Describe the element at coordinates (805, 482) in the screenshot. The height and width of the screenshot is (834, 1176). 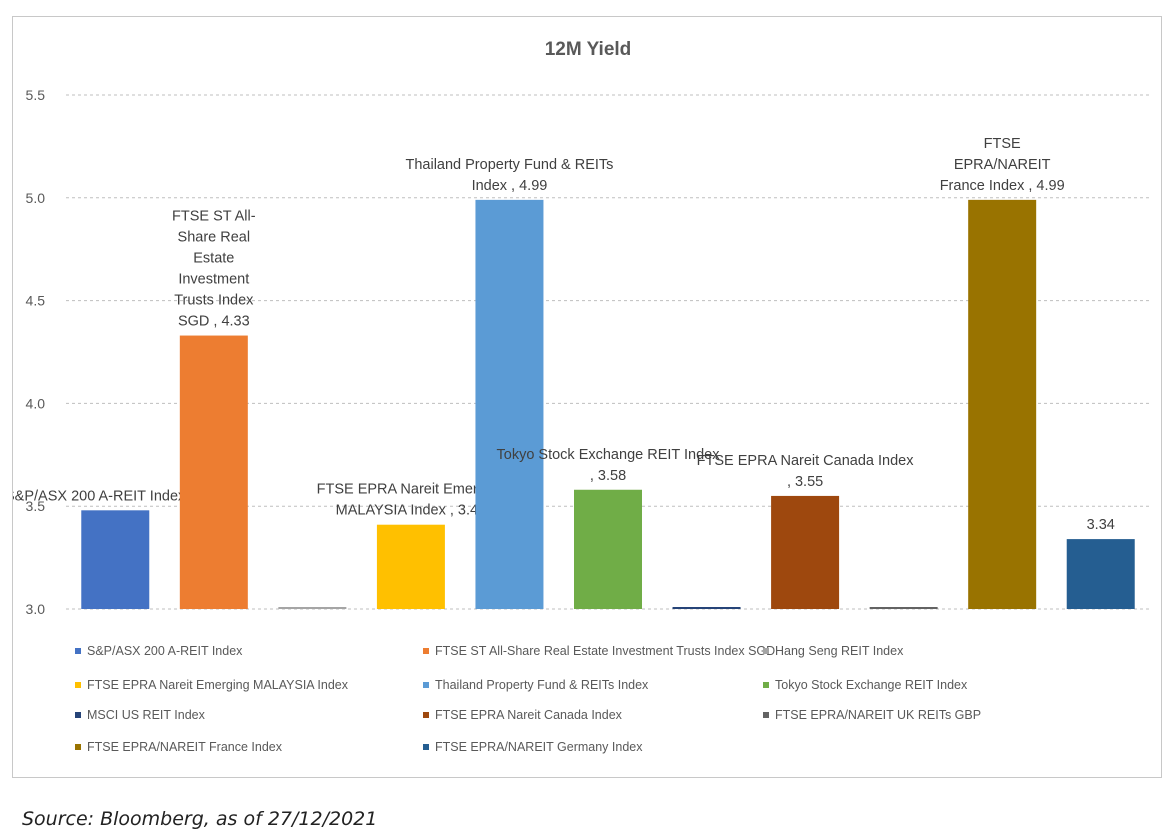
I see `data-label: , 3.55` at that location.